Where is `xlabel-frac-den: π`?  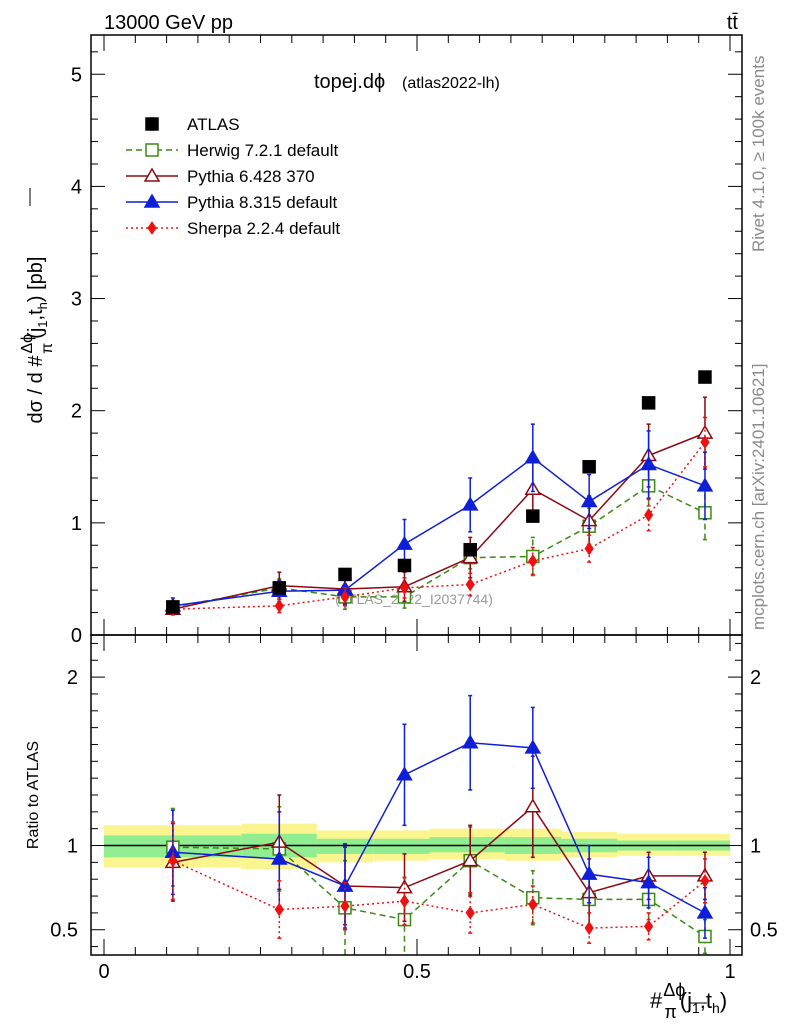
xlabel-frac-den: π is located at coordinates (670, 1012).